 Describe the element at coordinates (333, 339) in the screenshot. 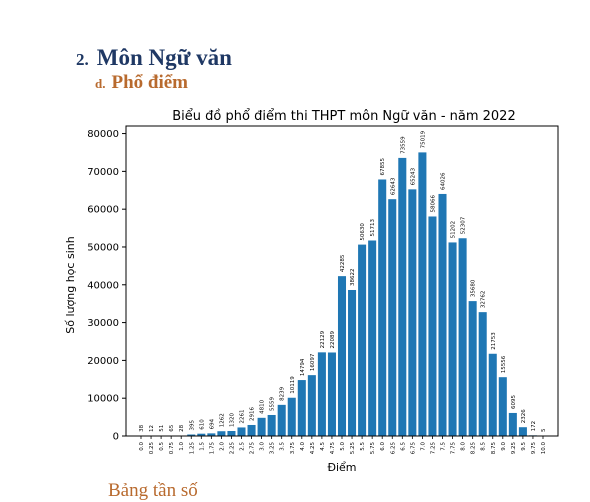

I see `value-label: 22089` at that location.